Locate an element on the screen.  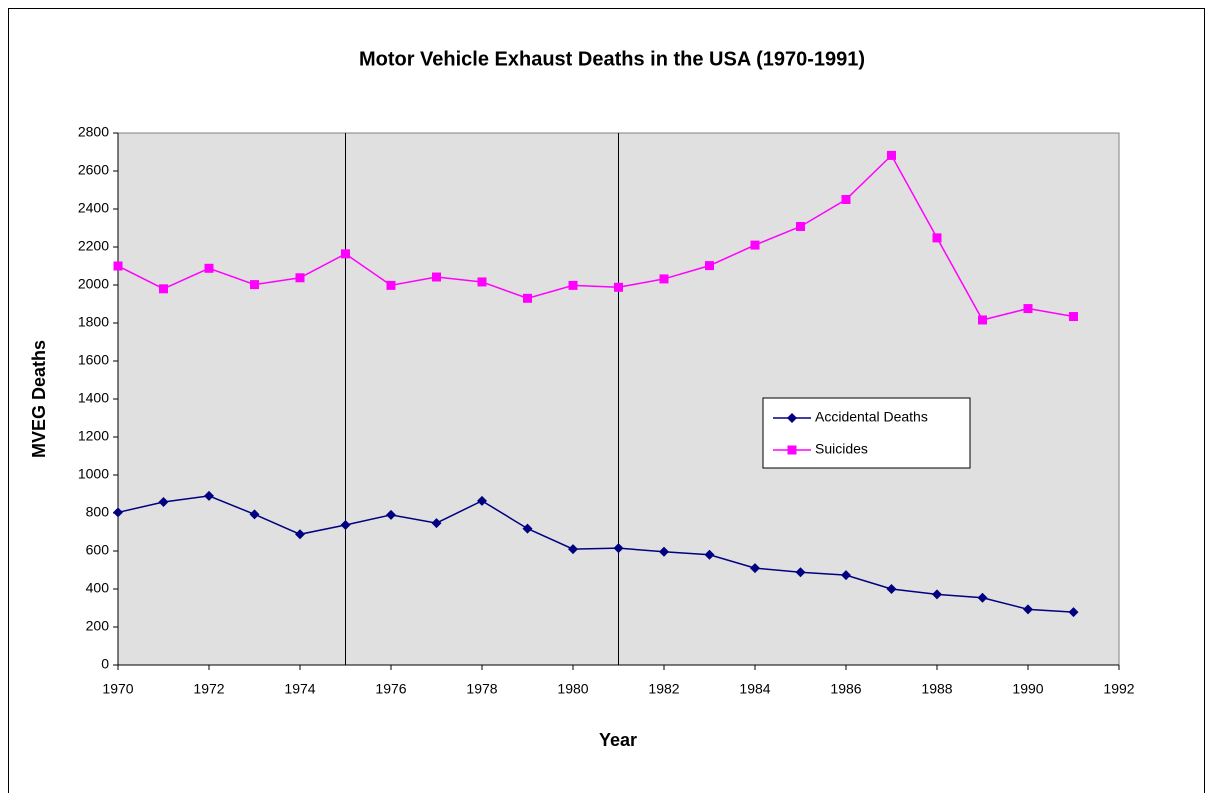
x-axis-label: Year is located at coordinates (618, 740).